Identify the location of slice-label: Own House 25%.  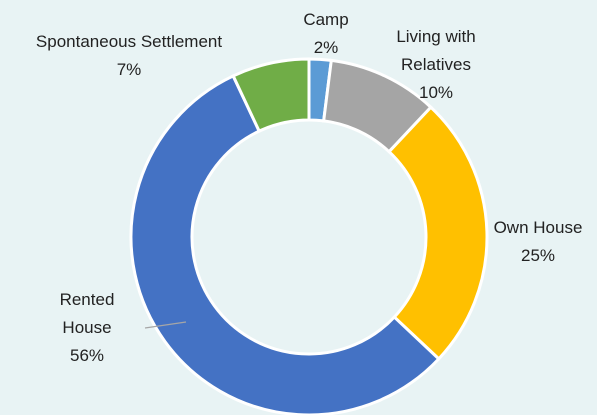
(537, 242).